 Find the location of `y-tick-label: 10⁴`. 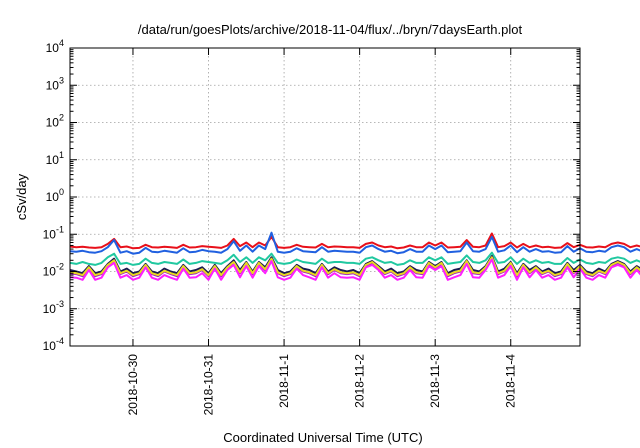

y-tick-label: 10⁴ is located at coordinates (55, 46).